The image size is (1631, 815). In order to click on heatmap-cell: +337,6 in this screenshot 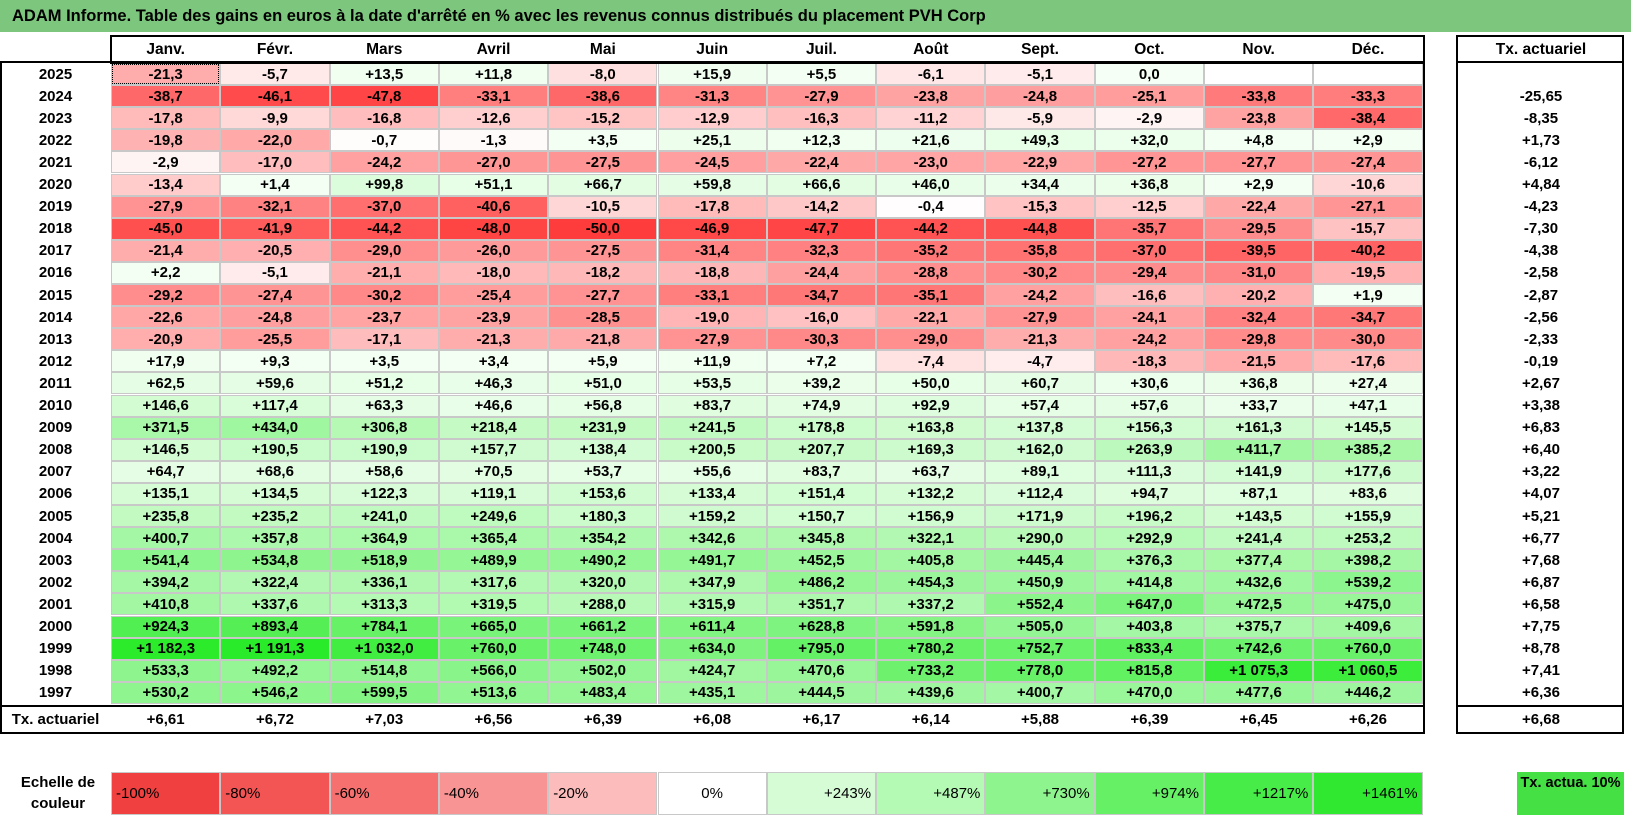, I will do `click(275, 604)`.